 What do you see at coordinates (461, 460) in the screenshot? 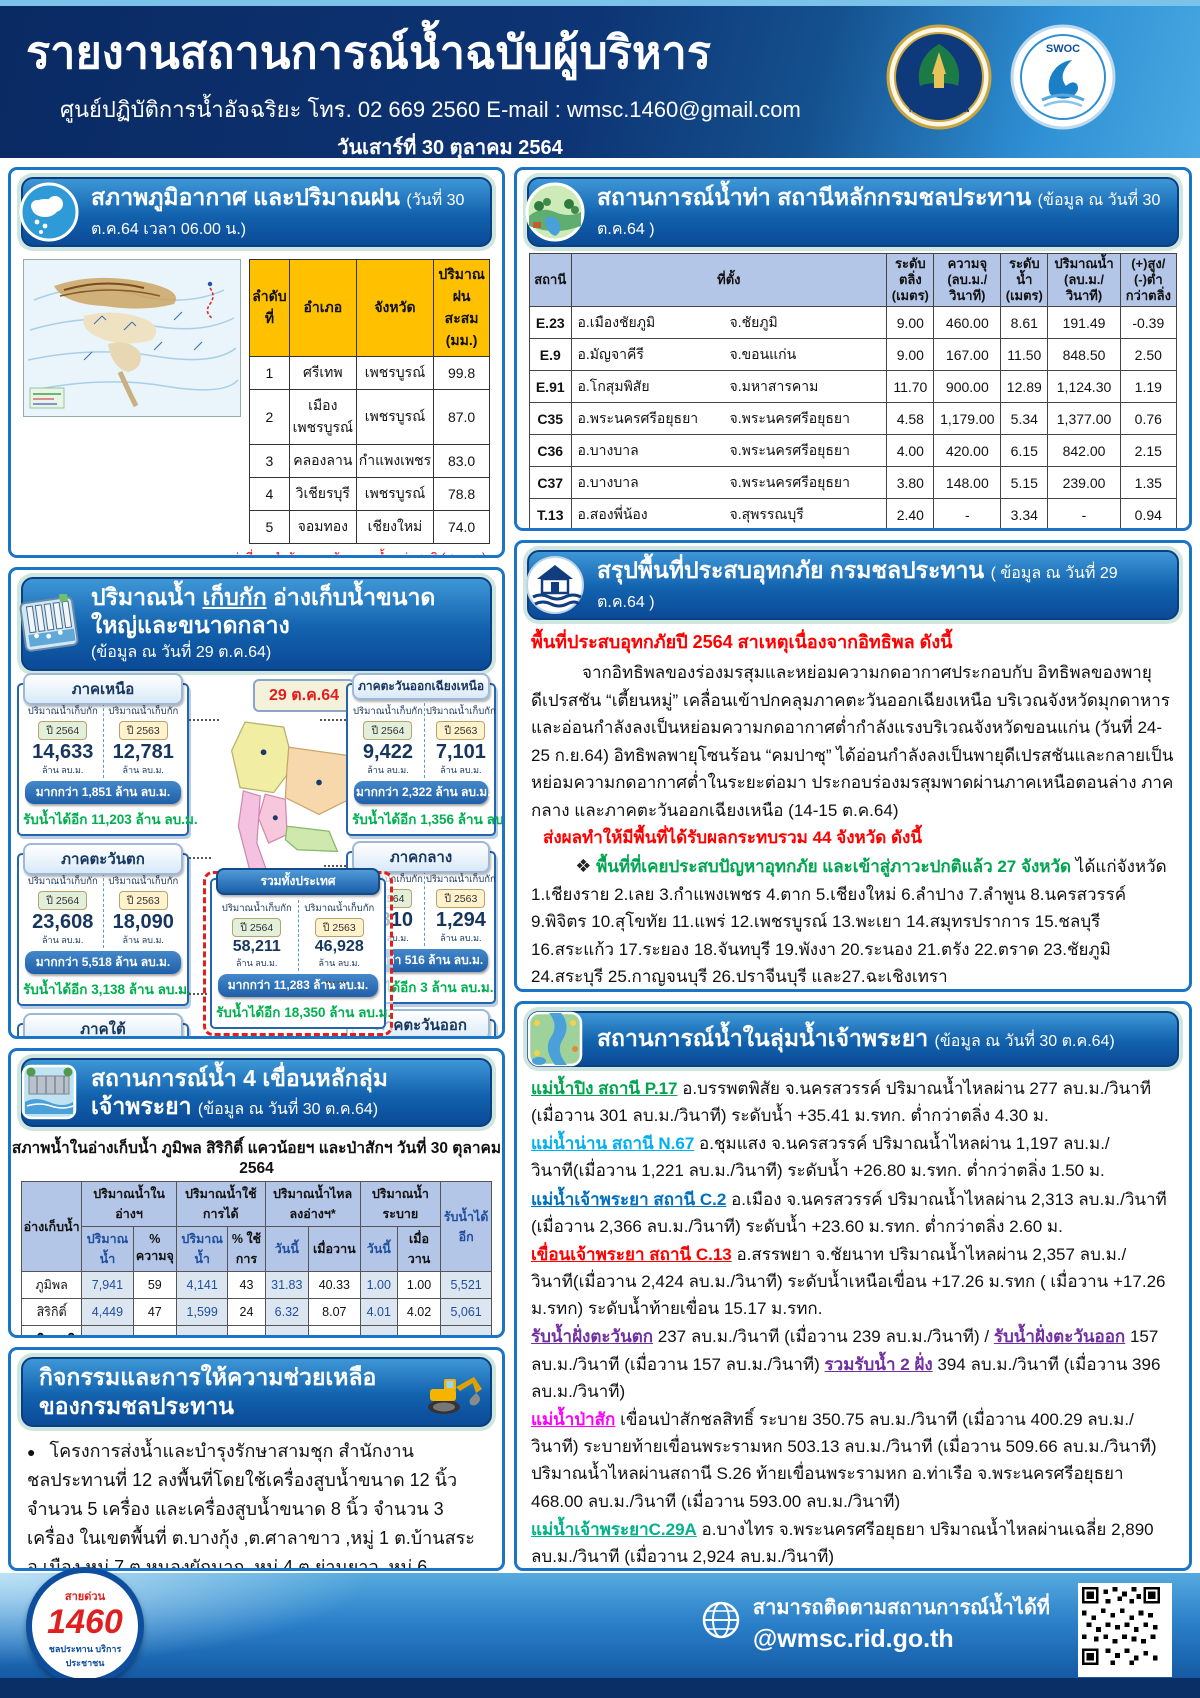
I see `rain-value: 83.0` at bounding box center [461, 460].